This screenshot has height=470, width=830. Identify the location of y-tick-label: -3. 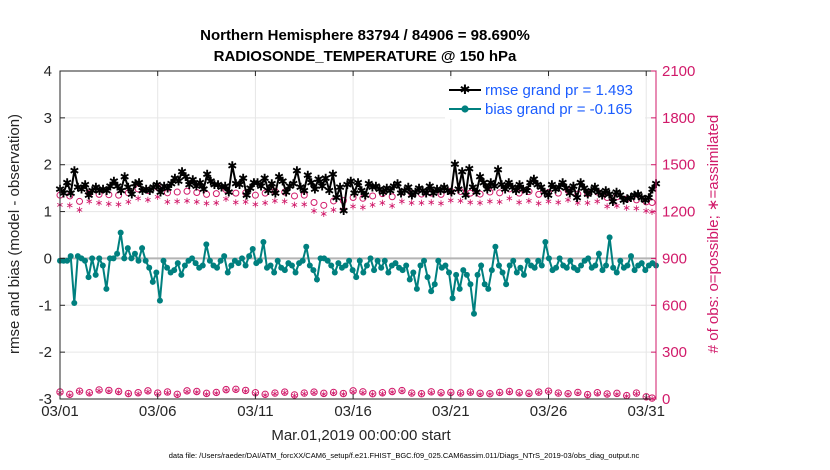
(45, 399).